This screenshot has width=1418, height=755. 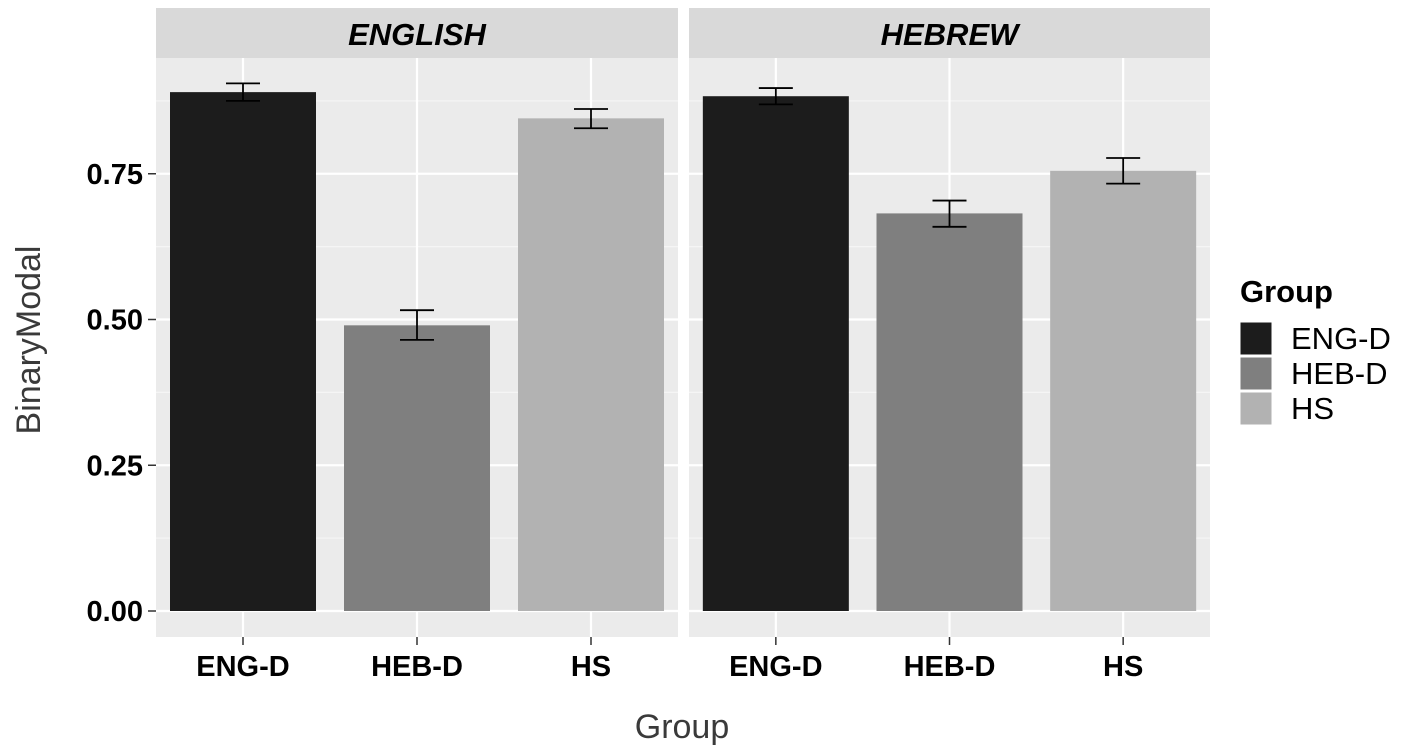 What do you see at coordinates (115, 466) in the screenshot?
I see `y-tick-label: 0.25` at bounding box center [115, 466].